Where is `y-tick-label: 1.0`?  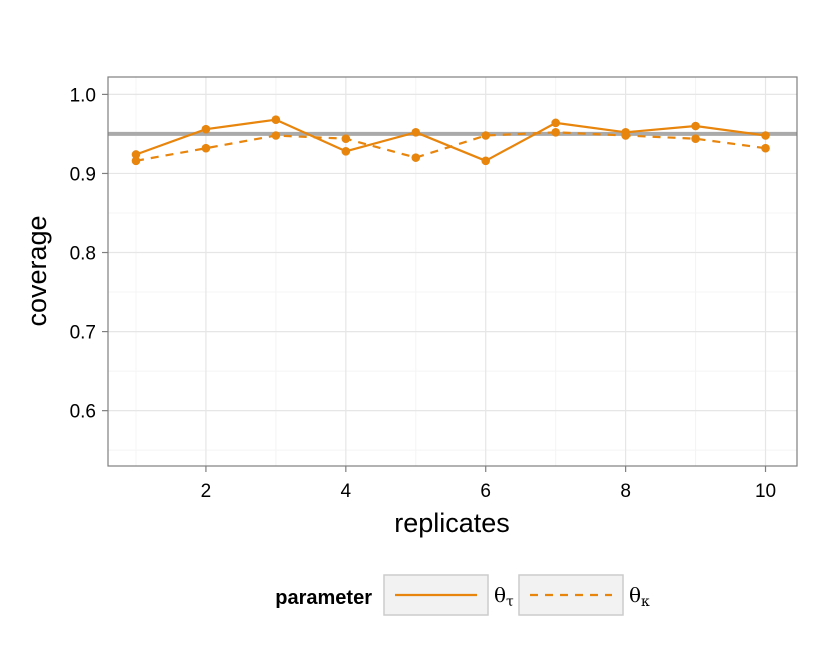
y-tick-label: 1.0 is located at coordinates (83, 95).